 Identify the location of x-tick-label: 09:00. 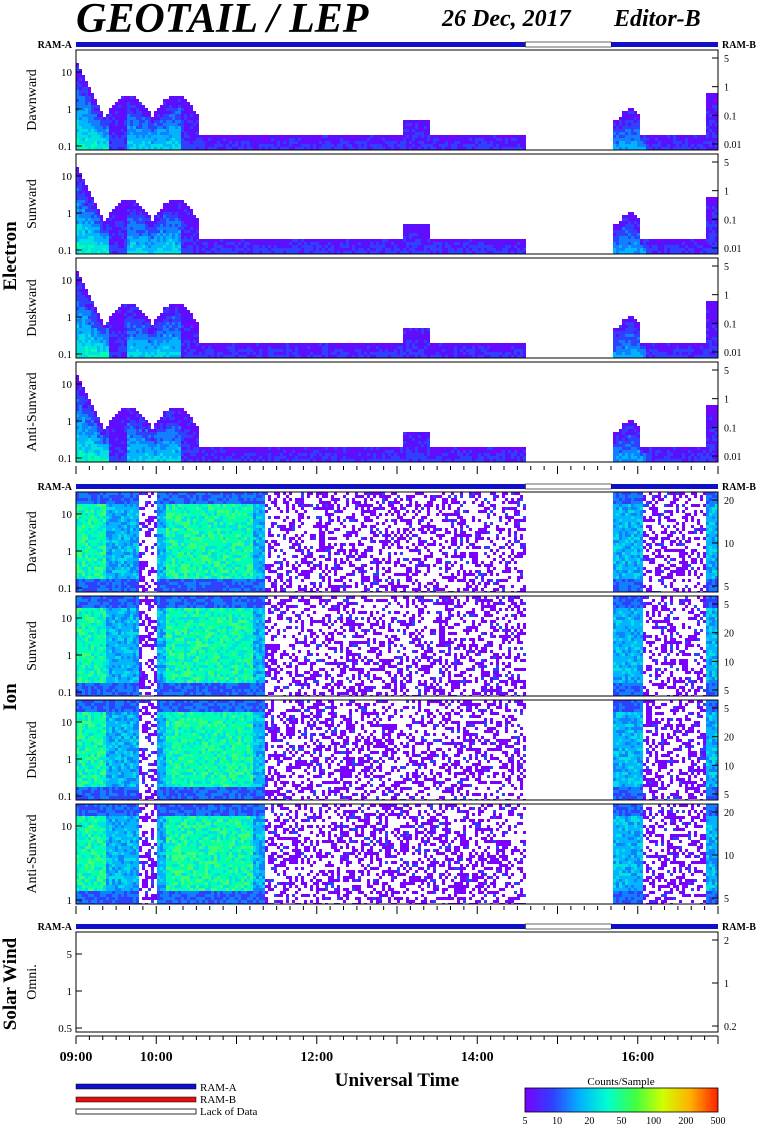
(76, 1057).